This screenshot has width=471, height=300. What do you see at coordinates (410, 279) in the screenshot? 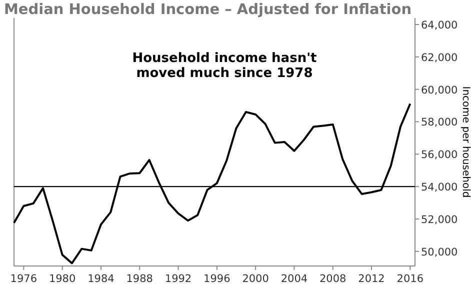
I see `x-tick-label: 2016` at bounding box center [410, 279].